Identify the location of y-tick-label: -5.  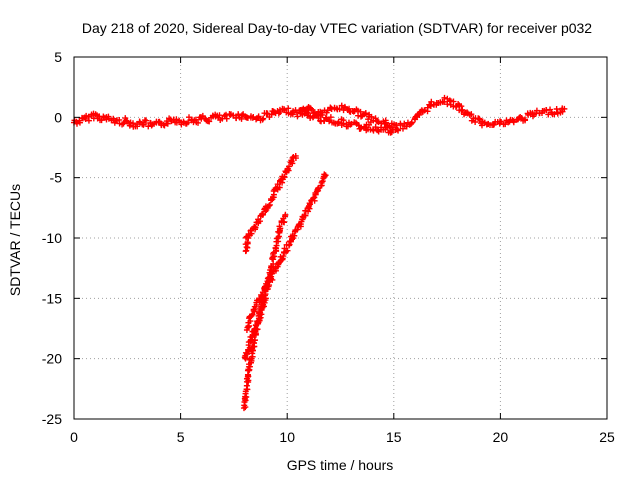
(56, 178).